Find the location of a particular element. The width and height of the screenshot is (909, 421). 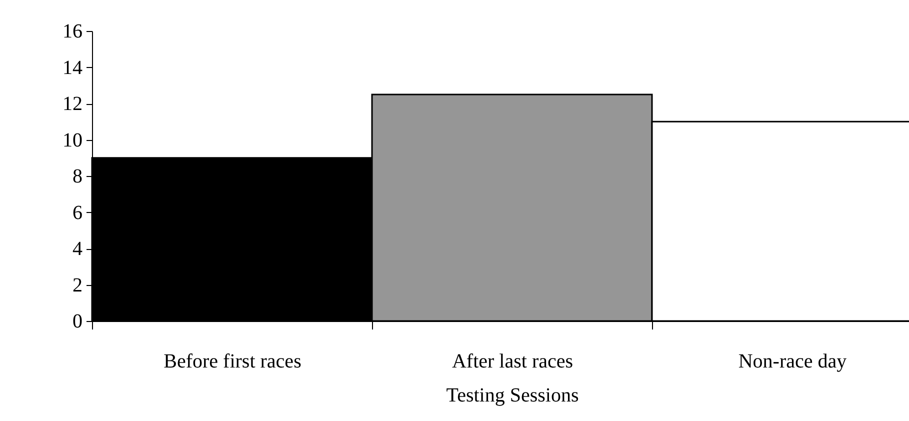

x-tick-label: After last races is located at coordinates (513, 361).